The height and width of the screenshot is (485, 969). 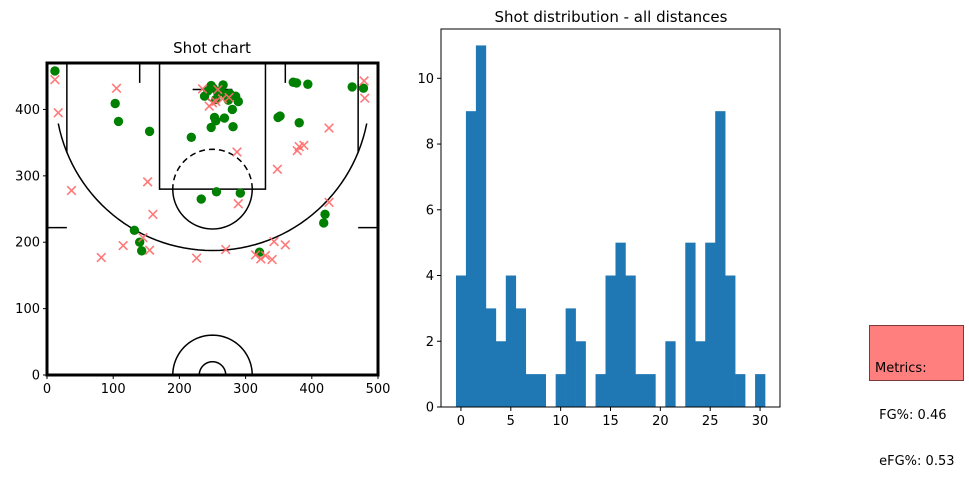 I want to click on x-tick-label: 100, so click(x=113, y=389).